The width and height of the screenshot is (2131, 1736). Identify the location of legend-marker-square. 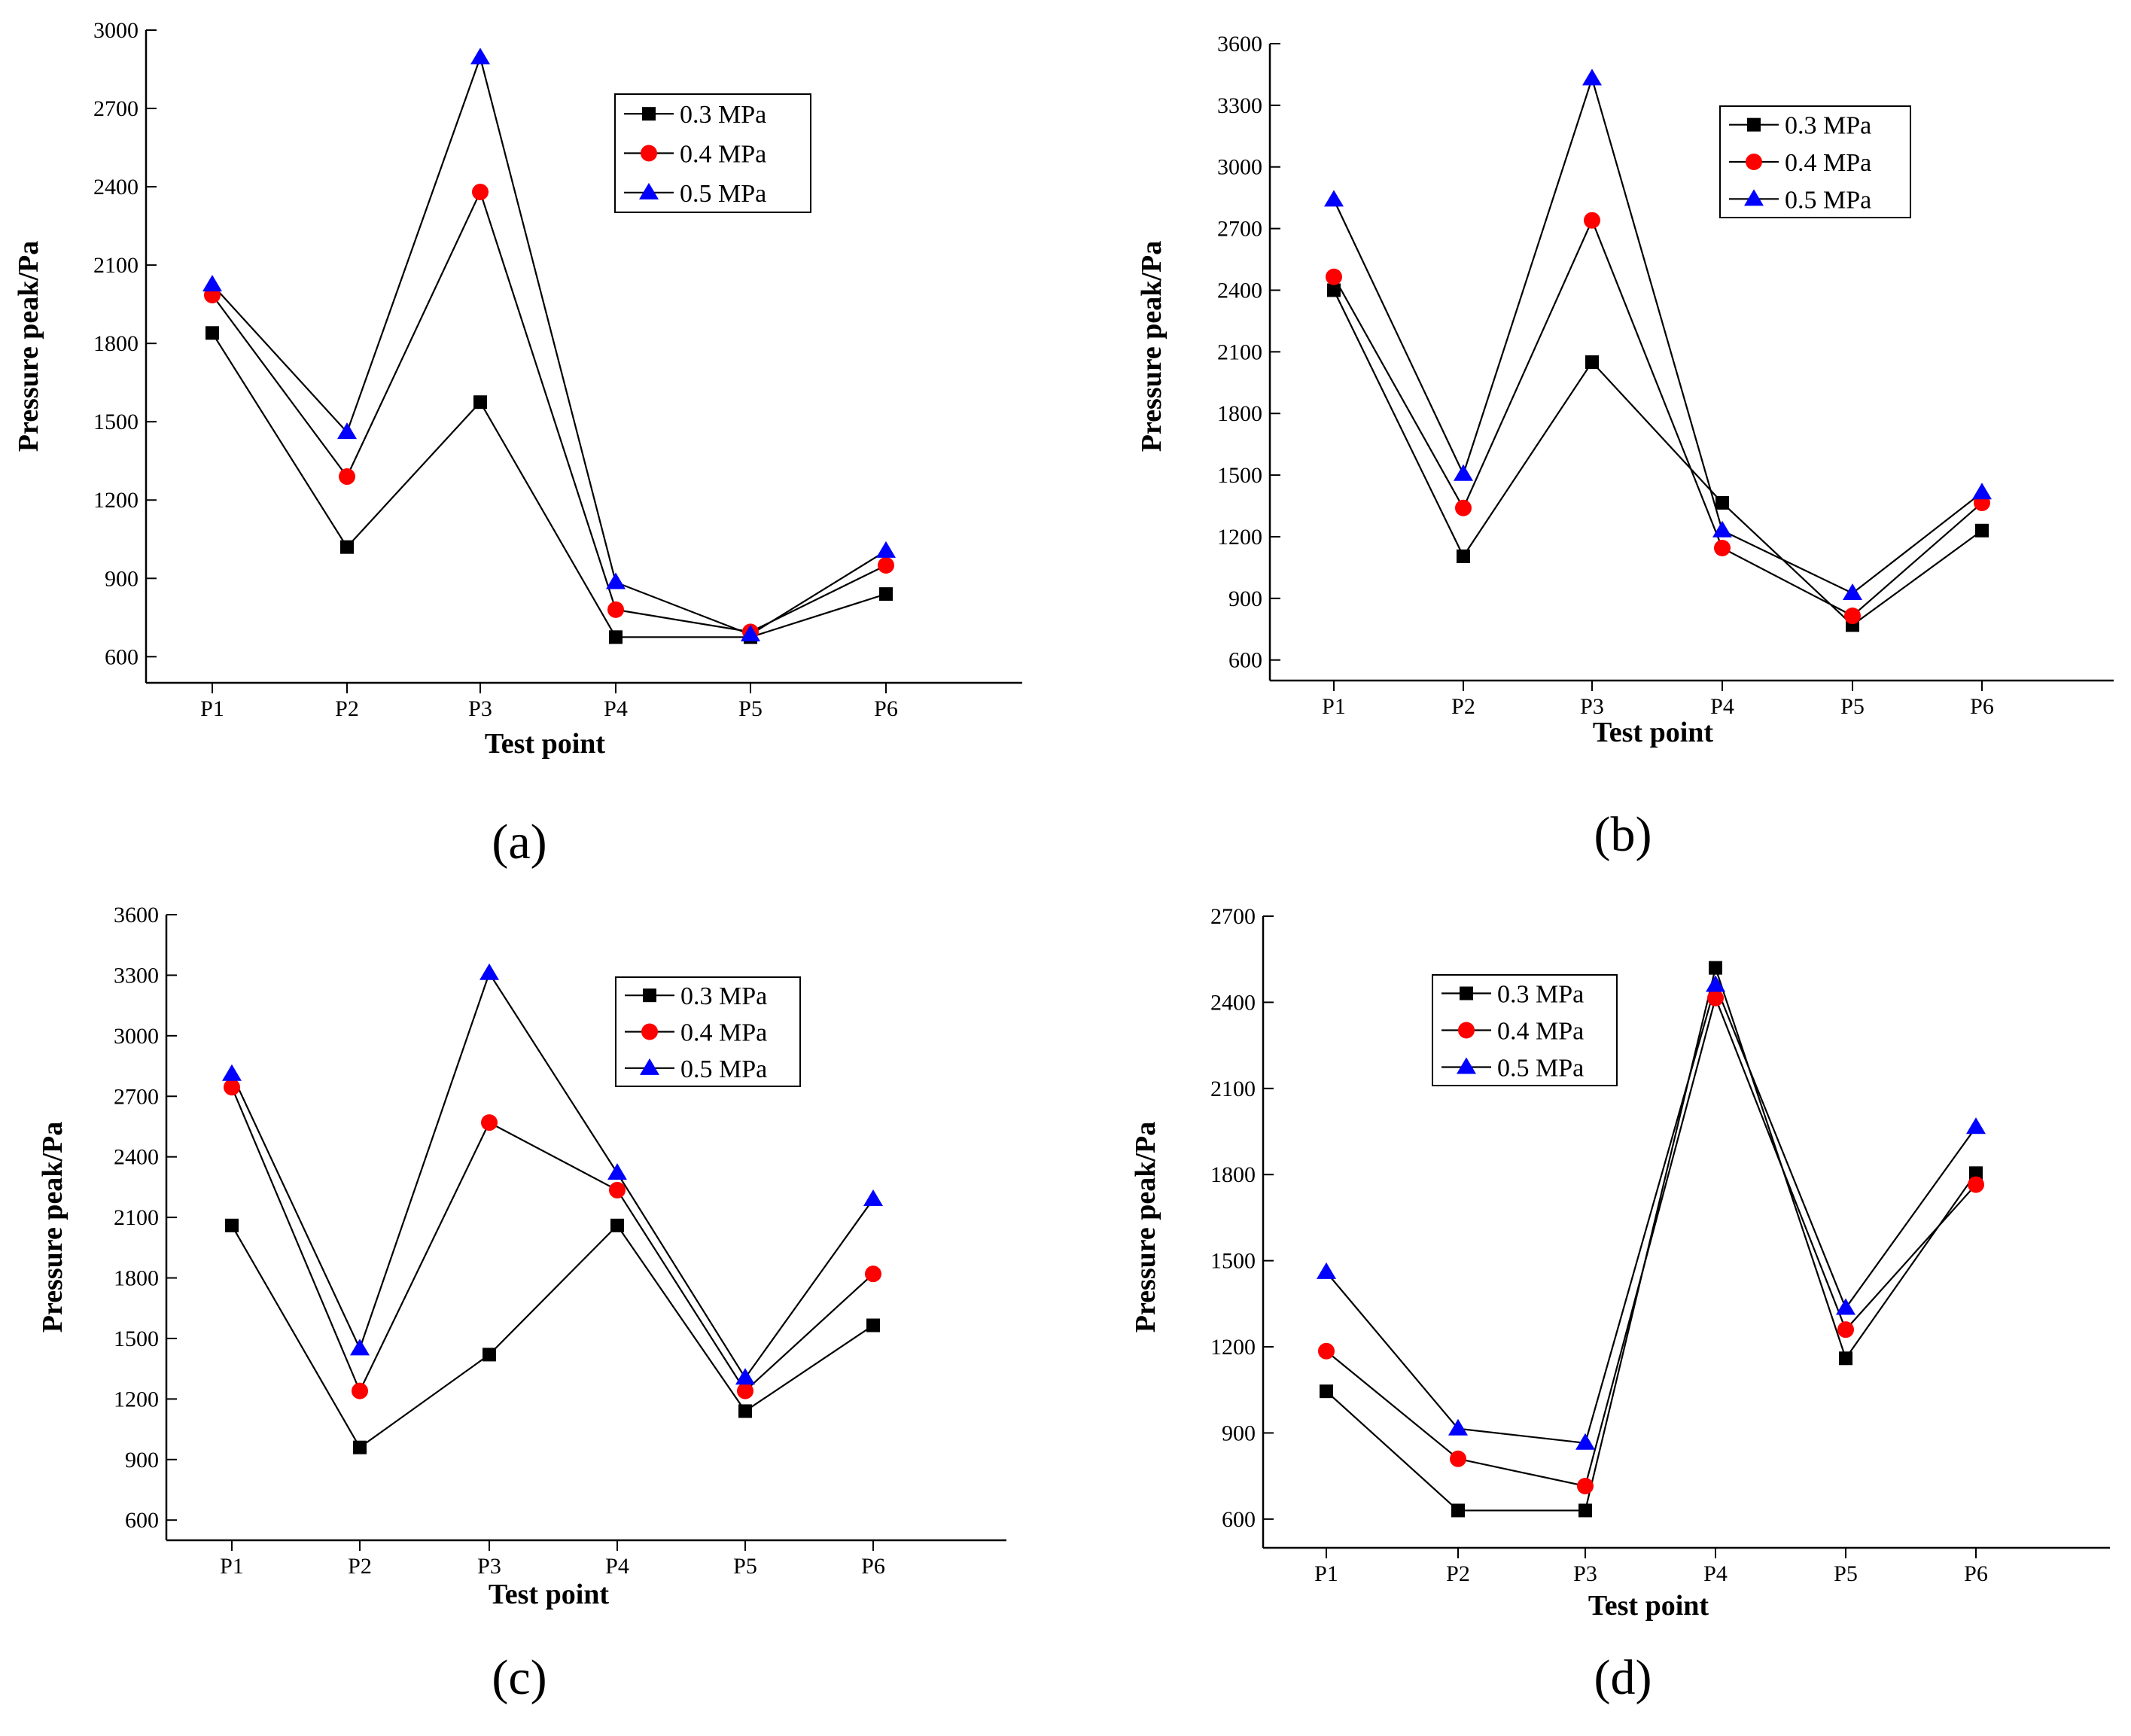
(1754, 124).